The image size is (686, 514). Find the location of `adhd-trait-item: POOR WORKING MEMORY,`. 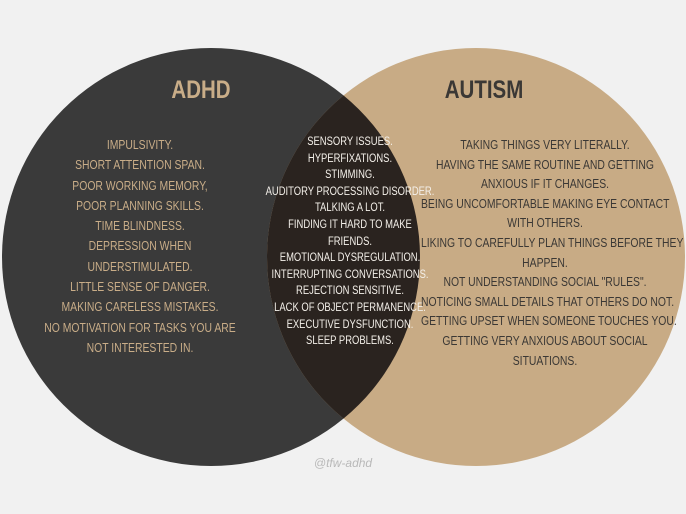

adhd-trait-item: POOR WORKING MEMORY, is located at coordinates (140, 185).